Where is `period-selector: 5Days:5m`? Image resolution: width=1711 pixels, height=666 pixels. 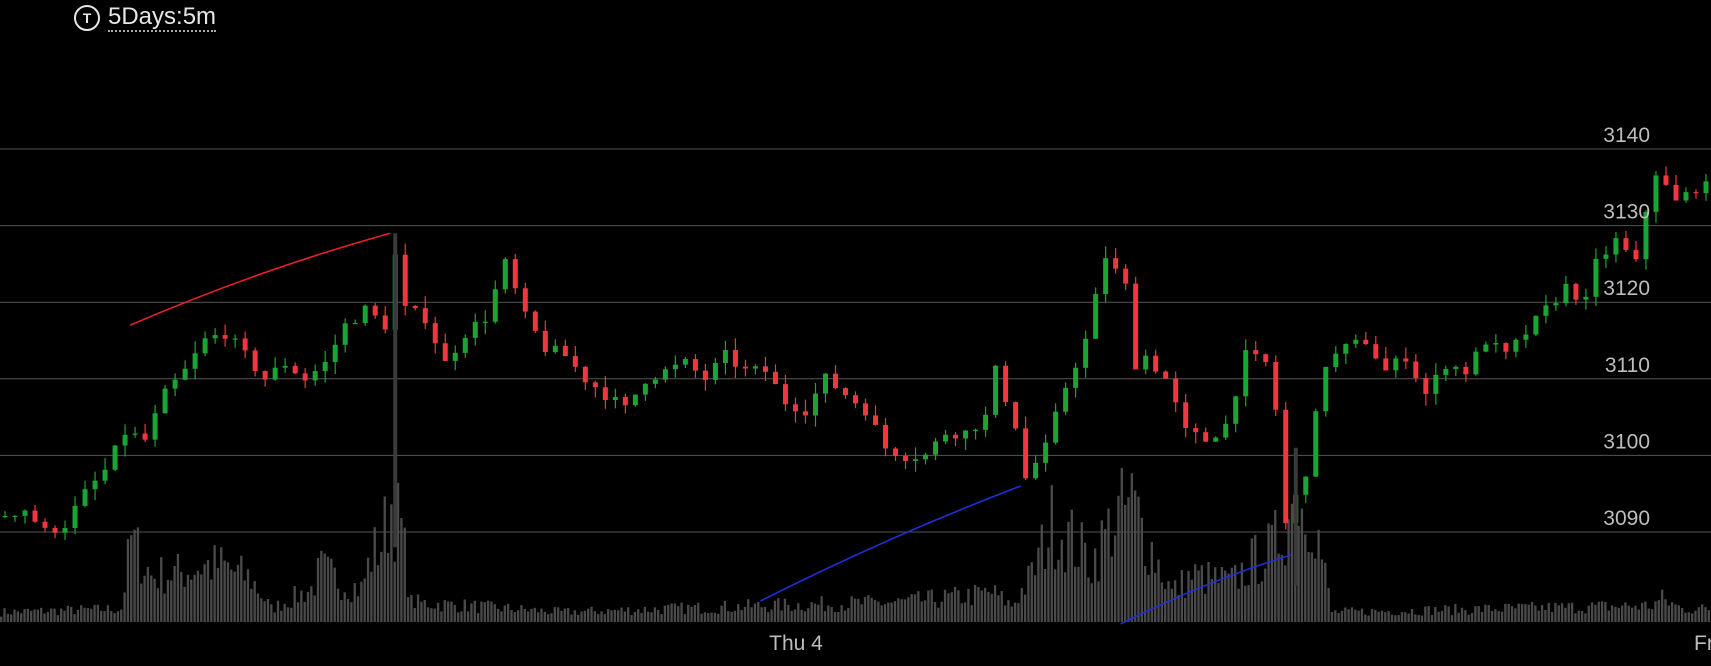
period-selector: 5Days:5m is located at coordinates (162, 17).